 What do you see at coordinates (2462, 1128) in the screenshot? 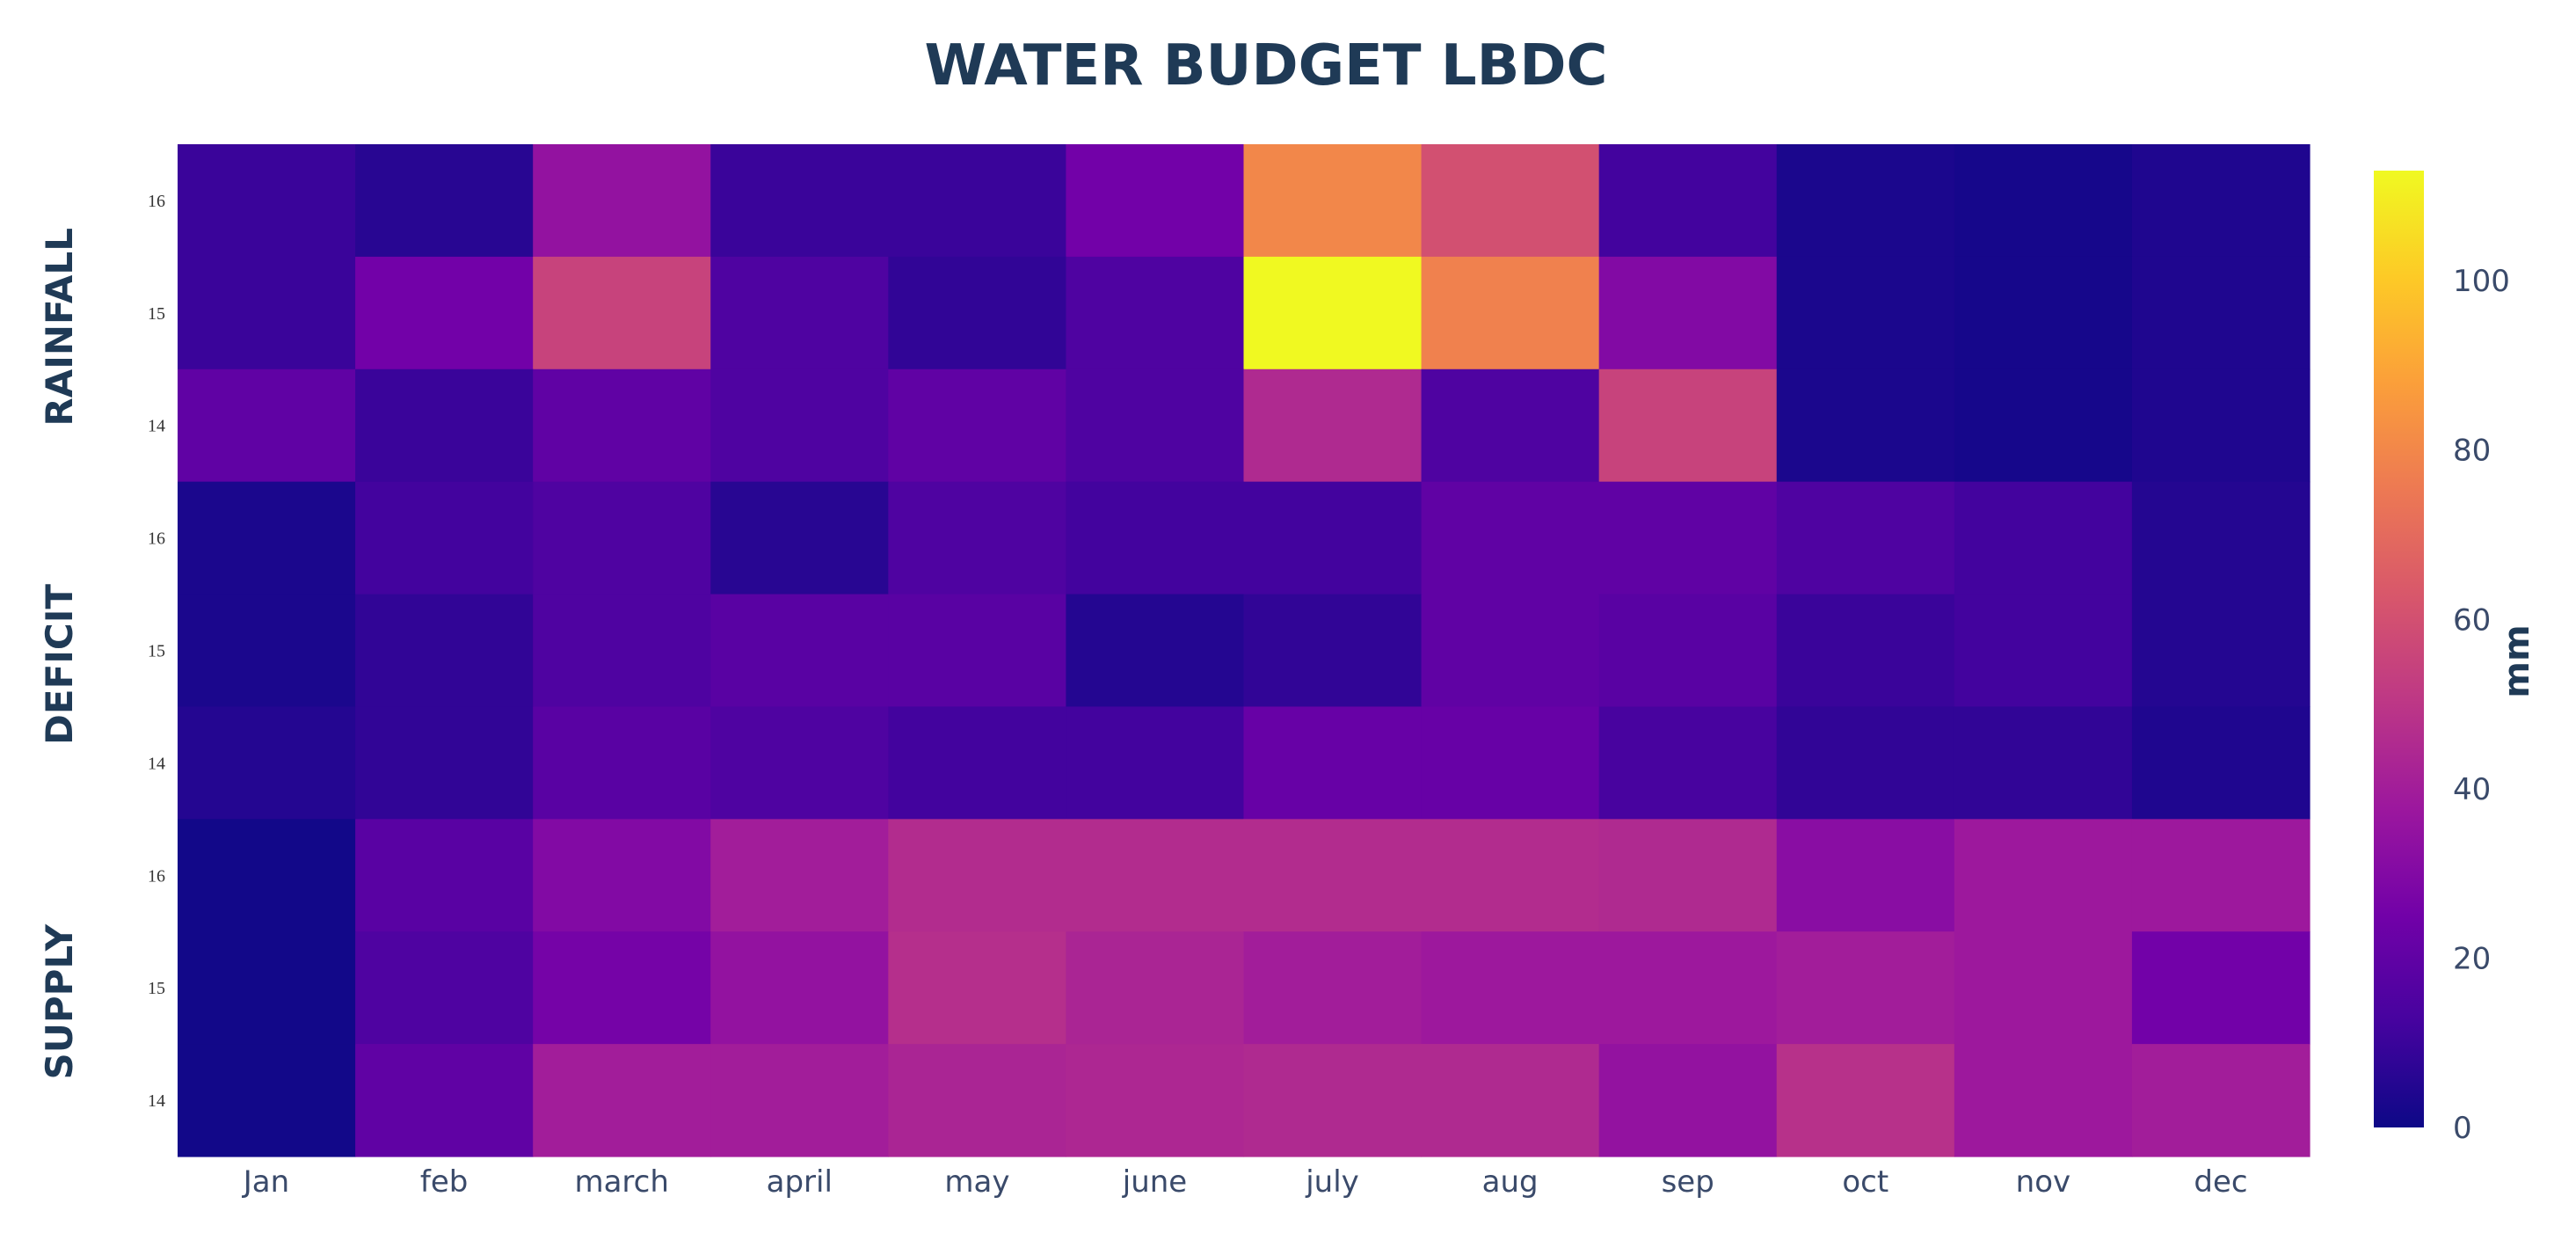
I see `colorbar-tick-label: 0` at bounding box center [2462, 1128].